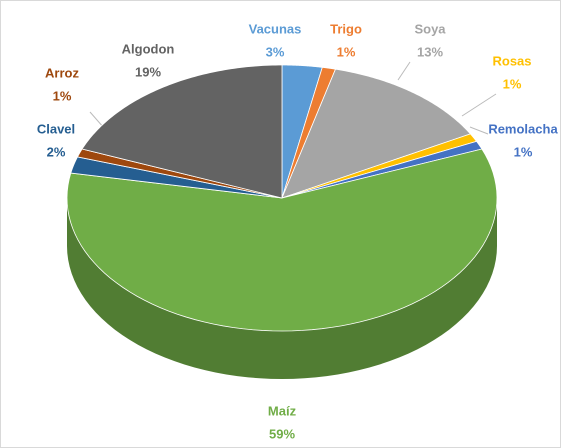  I want to click on data-label-name: Algodon, so click(148, 48).